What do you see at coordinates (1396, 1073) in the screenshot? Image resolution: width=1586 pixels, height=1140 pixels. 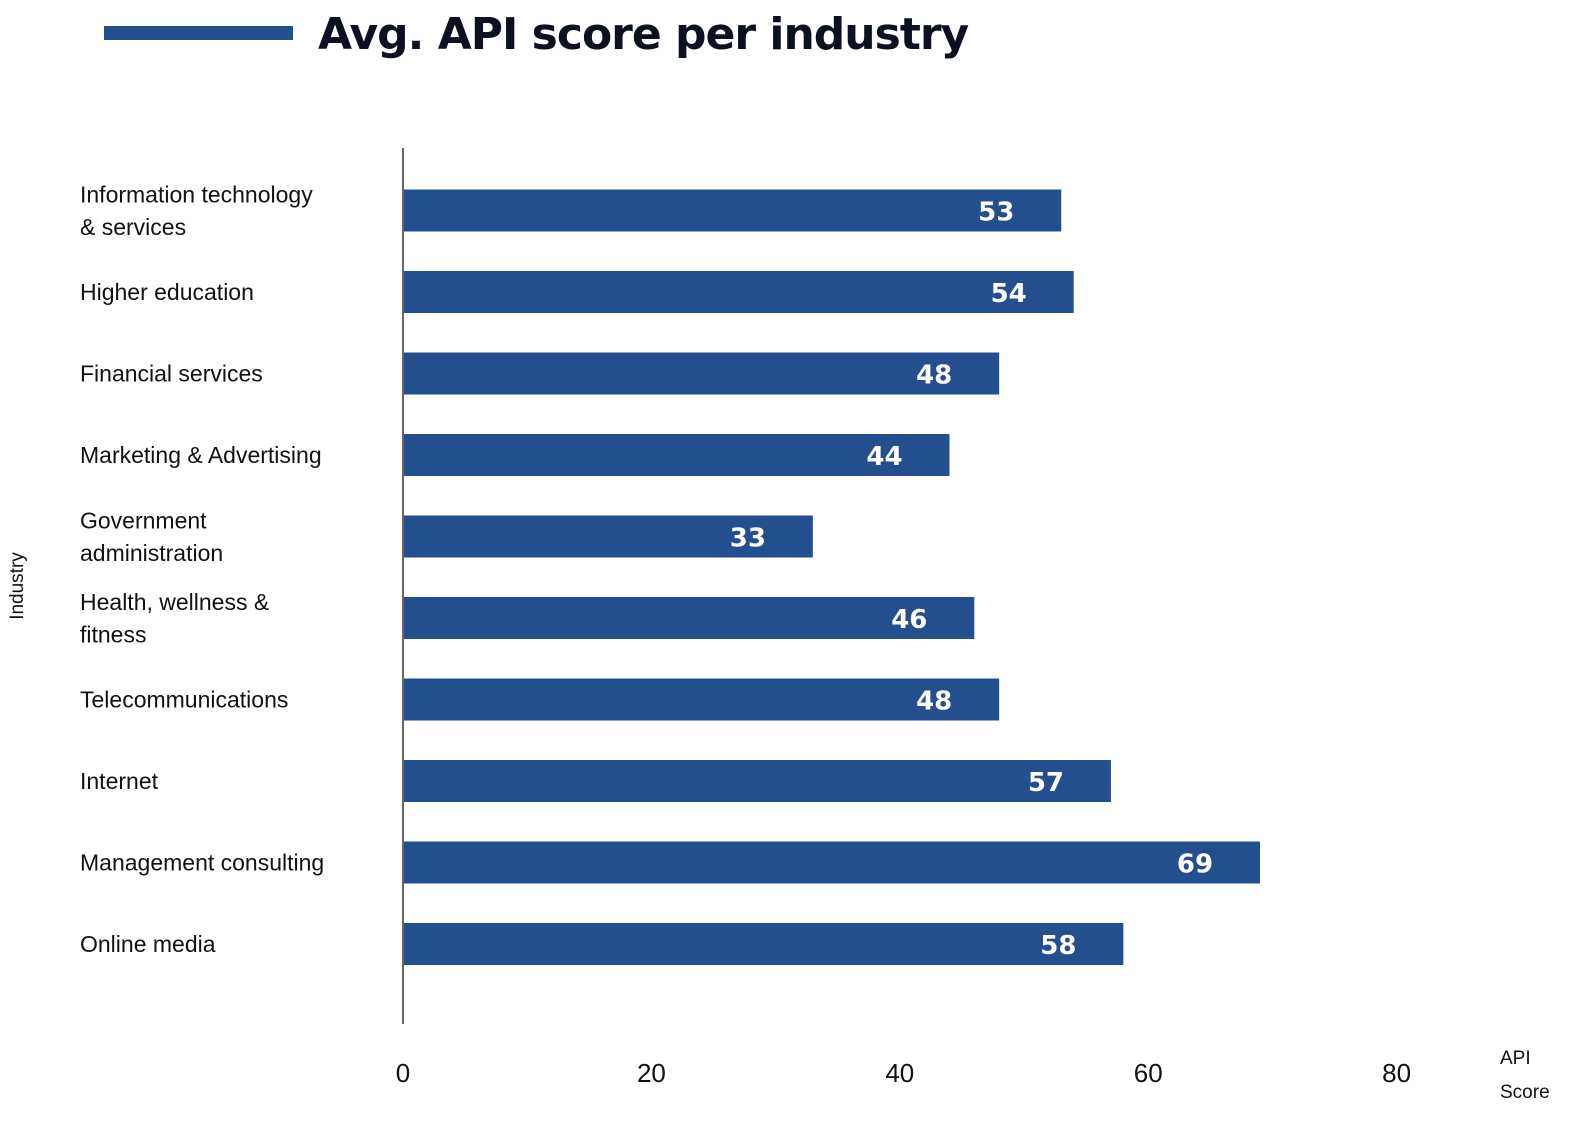 I see `x-tick-label: 80` at bounding box center [1396, 1073].